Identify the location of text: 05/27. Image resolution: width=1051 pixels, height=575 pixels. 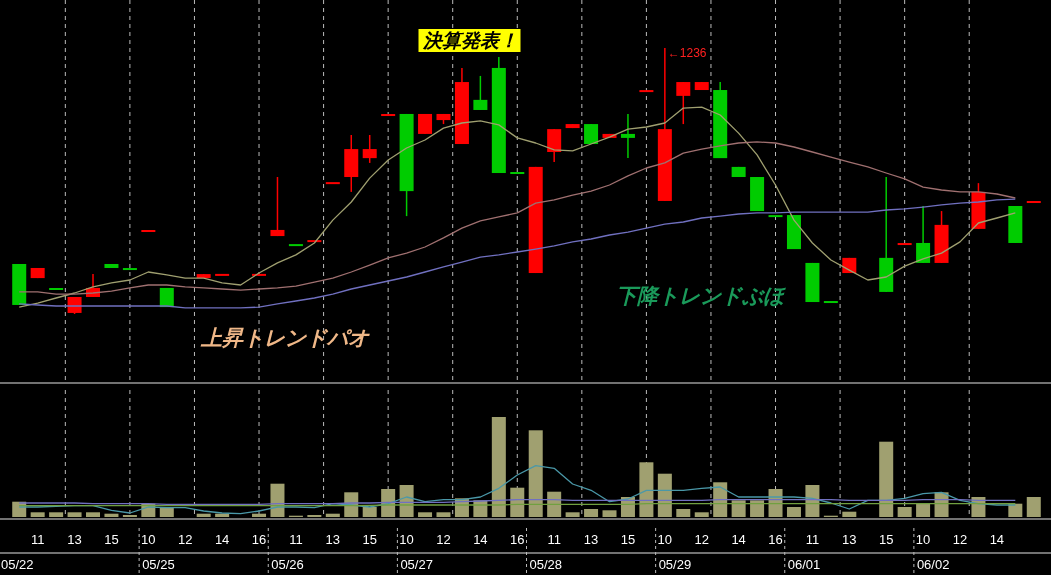
(416, 564).